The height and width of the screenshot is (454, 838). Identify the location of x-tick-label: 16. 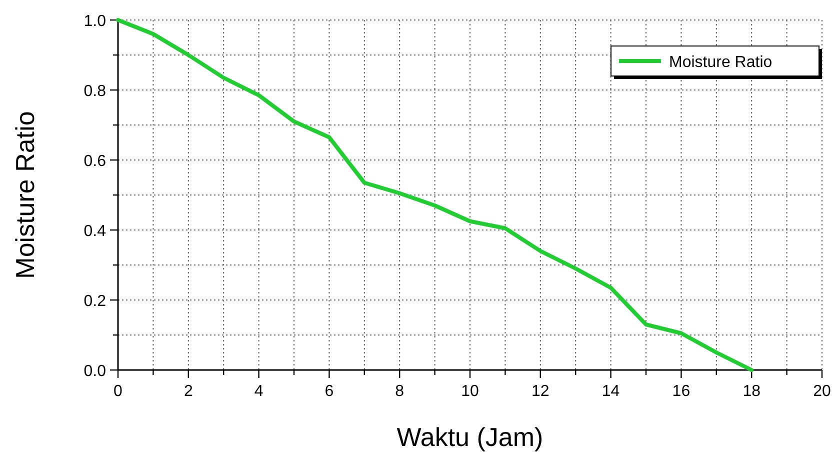
(681, 391).